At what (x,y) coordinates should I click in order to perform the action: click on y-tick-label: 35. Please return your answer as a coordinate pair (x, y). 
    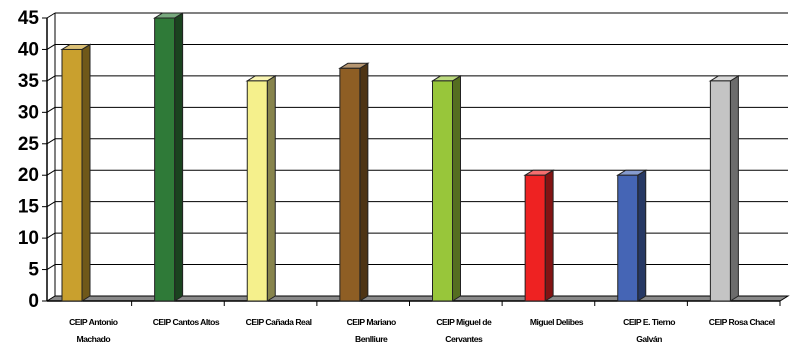
    Looking at the image, I should click on (29, 81).